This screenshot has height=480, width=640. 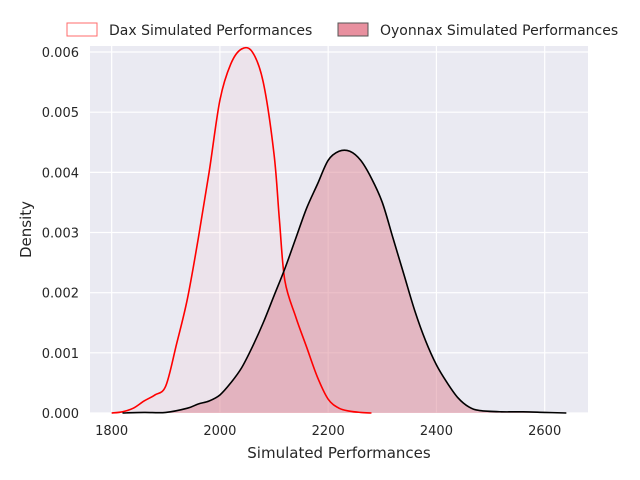 I want to click on legend-label-oyonnax: Oyonnax Simulated Performances, so click(x=499, y=31).